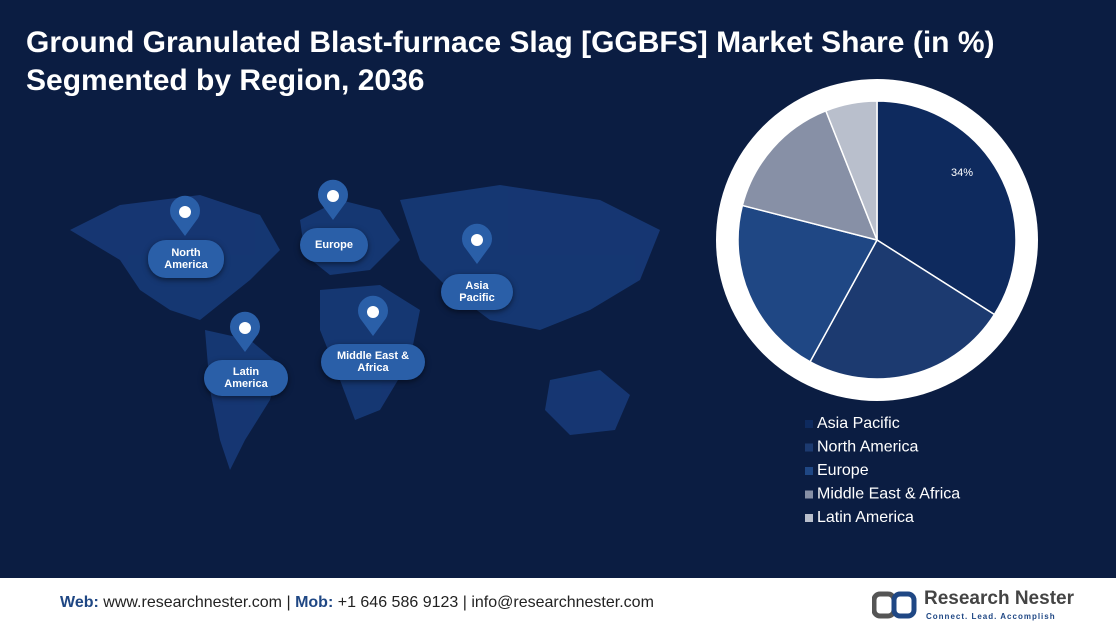  Describe the element at coordinates (865, 517) in the screenshot. I see `legend-label: Latin America` at that location.